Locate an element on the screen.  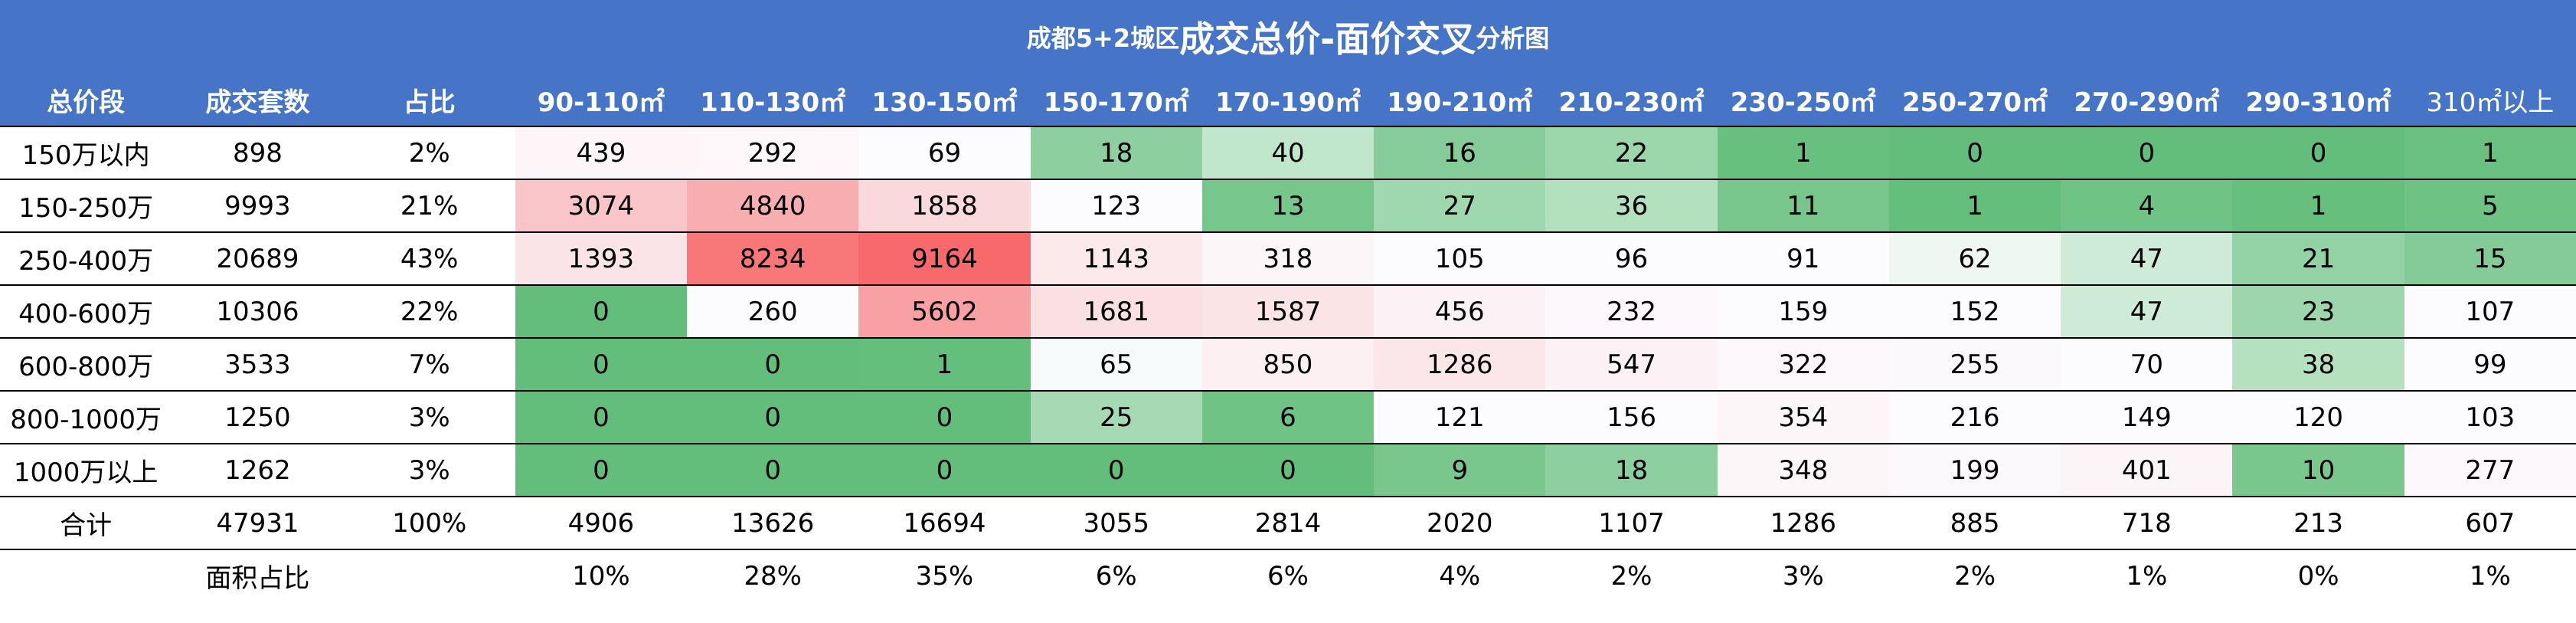
column-header: 占比 is located at coordinates (429, 100).